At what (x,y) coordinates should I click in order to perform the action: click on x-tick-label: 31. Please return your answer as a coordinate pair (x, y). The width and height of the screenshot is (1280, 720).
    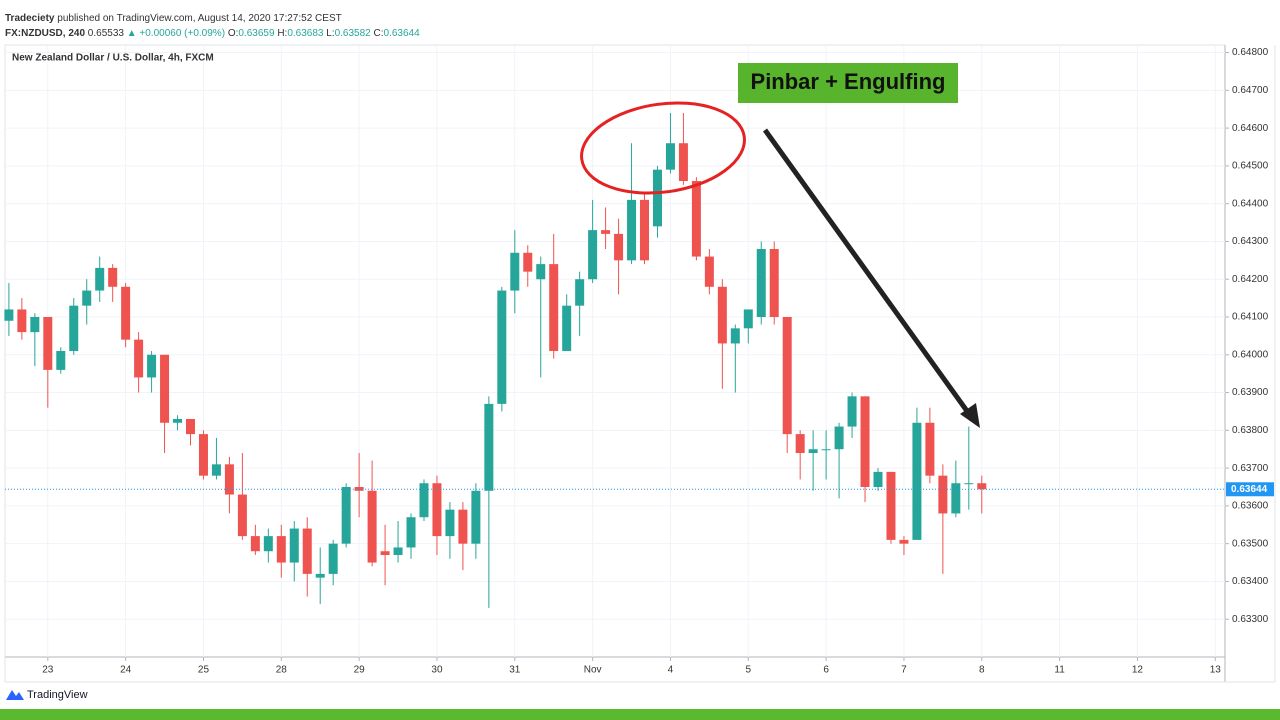
    Looking at the image, I should click on (515, 670).